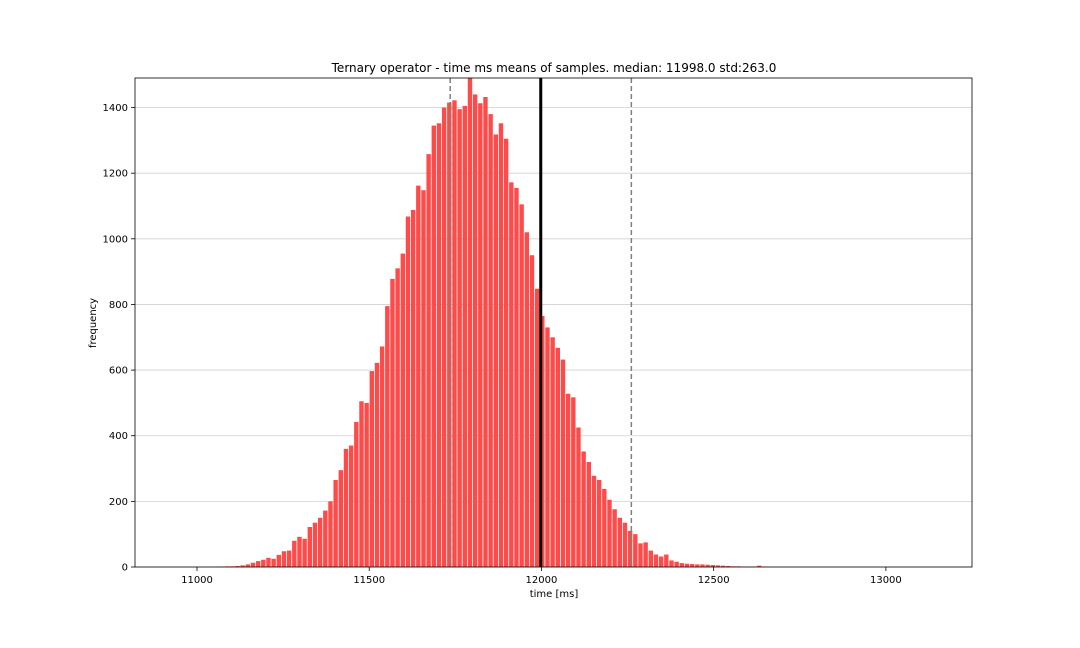 This screenshot has width=1080, height=648. Describe the element at coordinates (197, 580) in the screenshot. I see `x-tick-label: 11000` at that location.